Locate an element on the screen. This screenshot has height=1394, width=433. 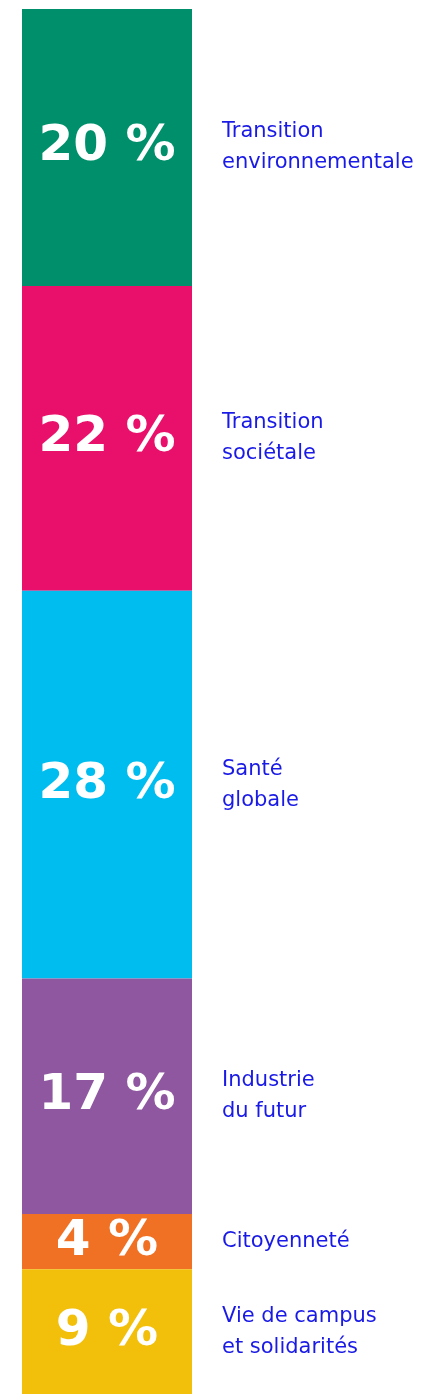
series-label: Vie de campus et solidarités is located at coordinates (299, 1330).